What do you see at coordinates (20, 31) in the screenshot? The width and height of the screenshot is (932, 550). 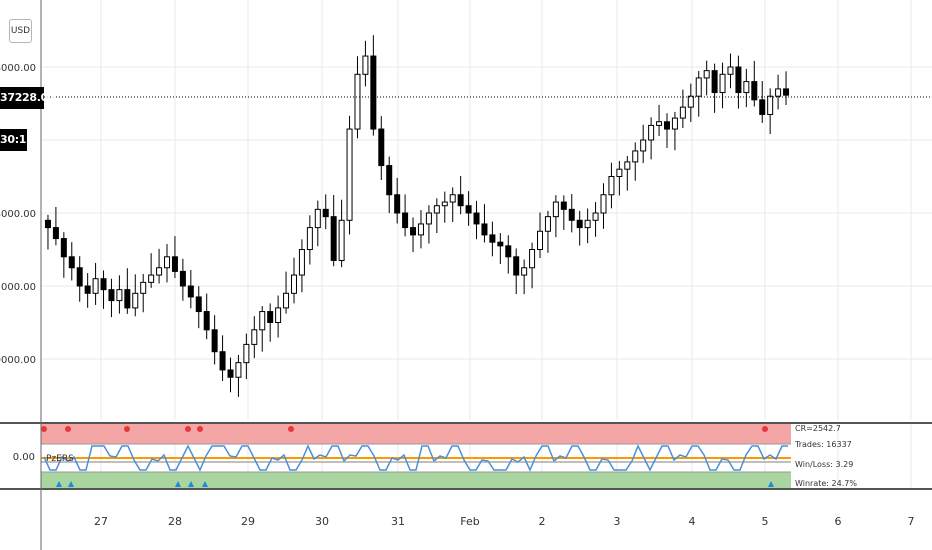 I see `currency-button: USD` at bounding box center [20, 31].